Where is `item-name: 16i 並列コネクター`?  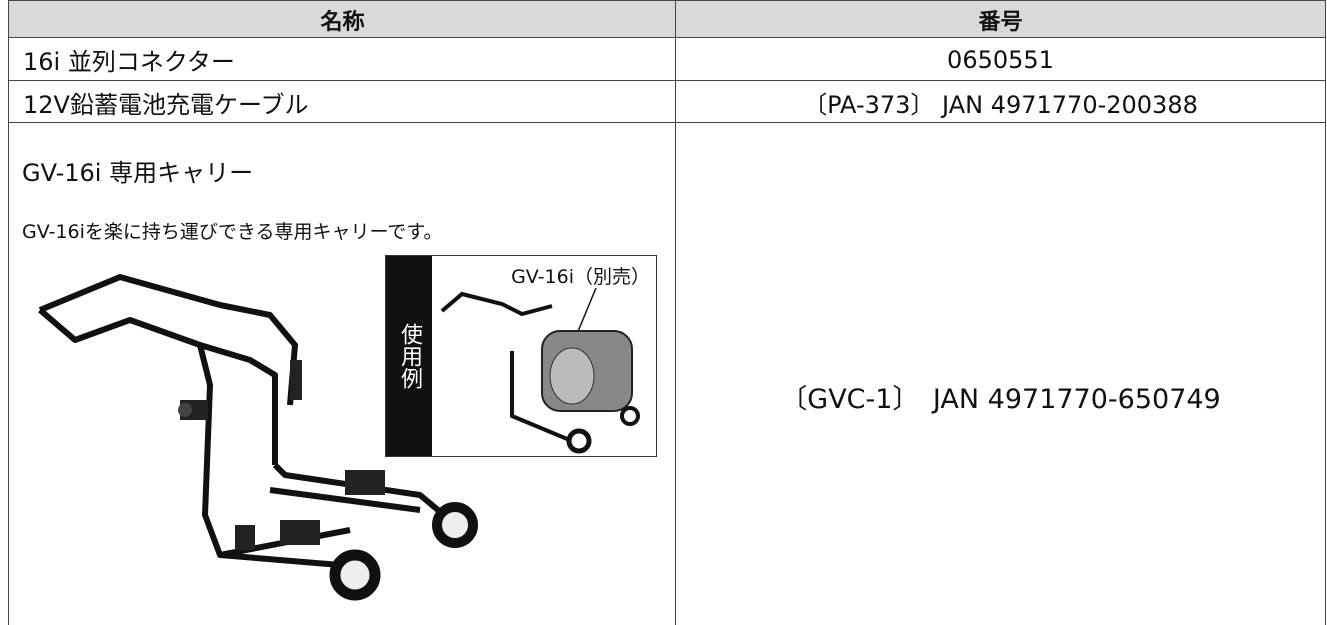 item-name: 16i 並列コネクター is located at coordinates (129, 62).